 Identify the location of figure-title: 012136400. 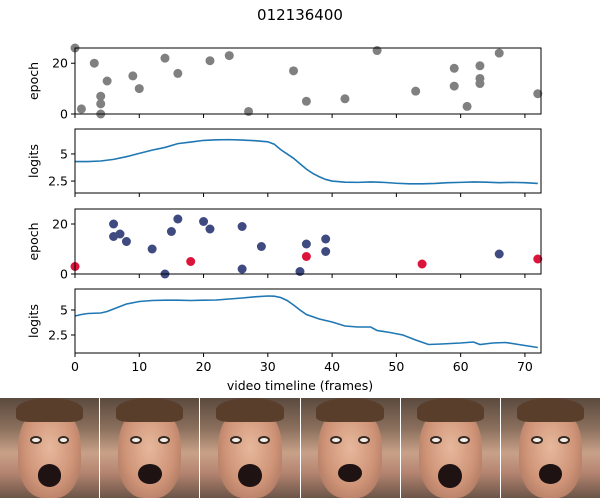
(300, 15).